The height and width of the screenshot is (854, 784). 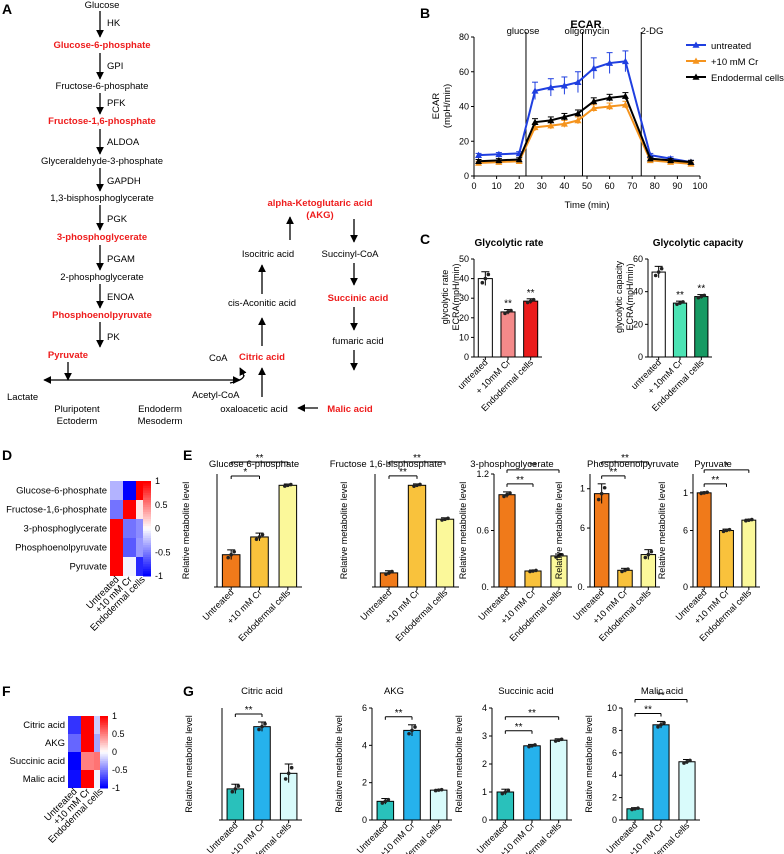 I want to click on bar-panel-title: 3-phosphoglycerate, so click(x=511, y=464).